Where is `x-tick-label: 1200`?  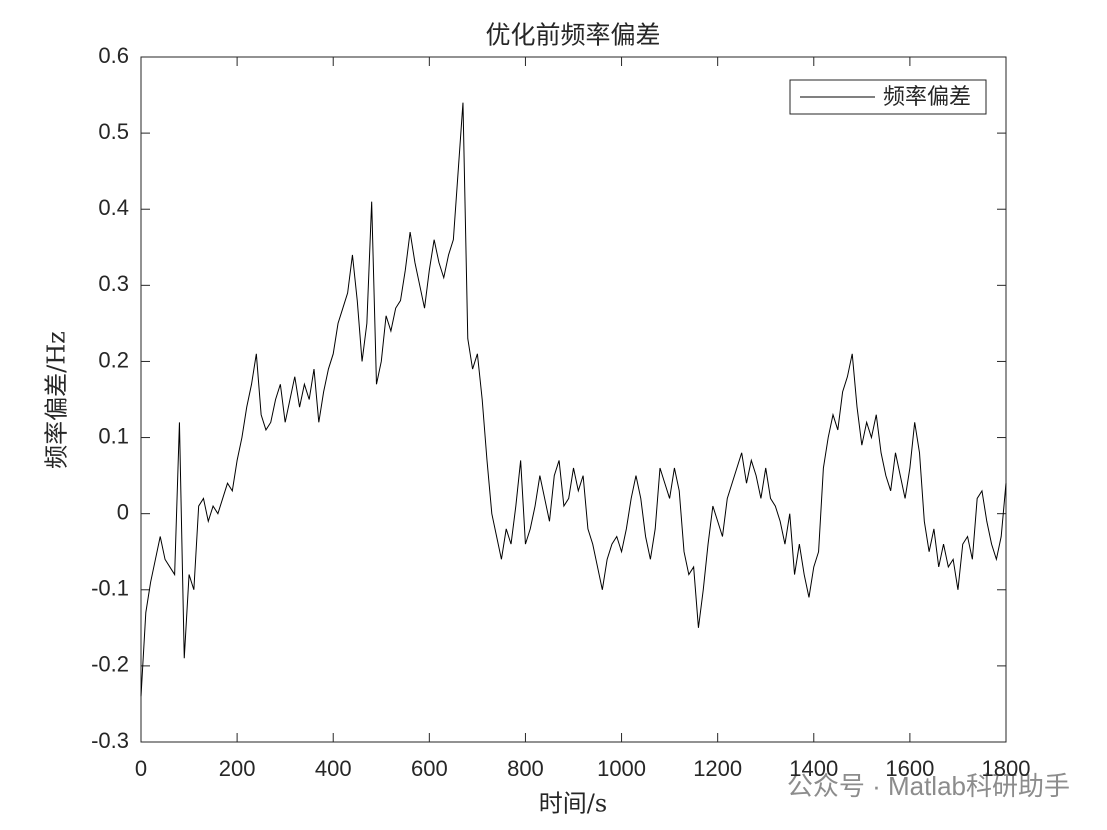 x-tick-label: 1200 is located at coordinates (717, 768).